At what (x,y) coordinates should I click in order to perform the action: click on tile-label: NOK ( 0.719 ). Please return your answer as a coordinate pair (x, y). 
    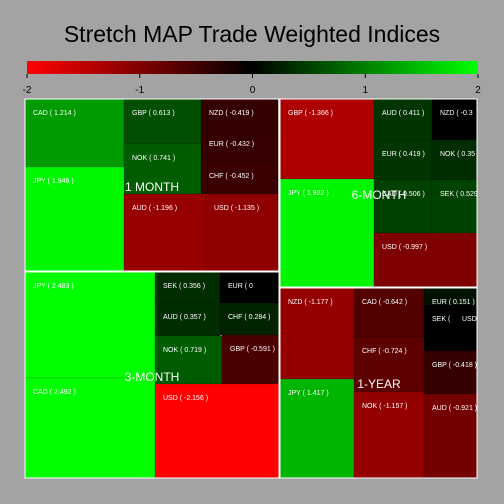
    Looking at the image, I should click on (184, 350).